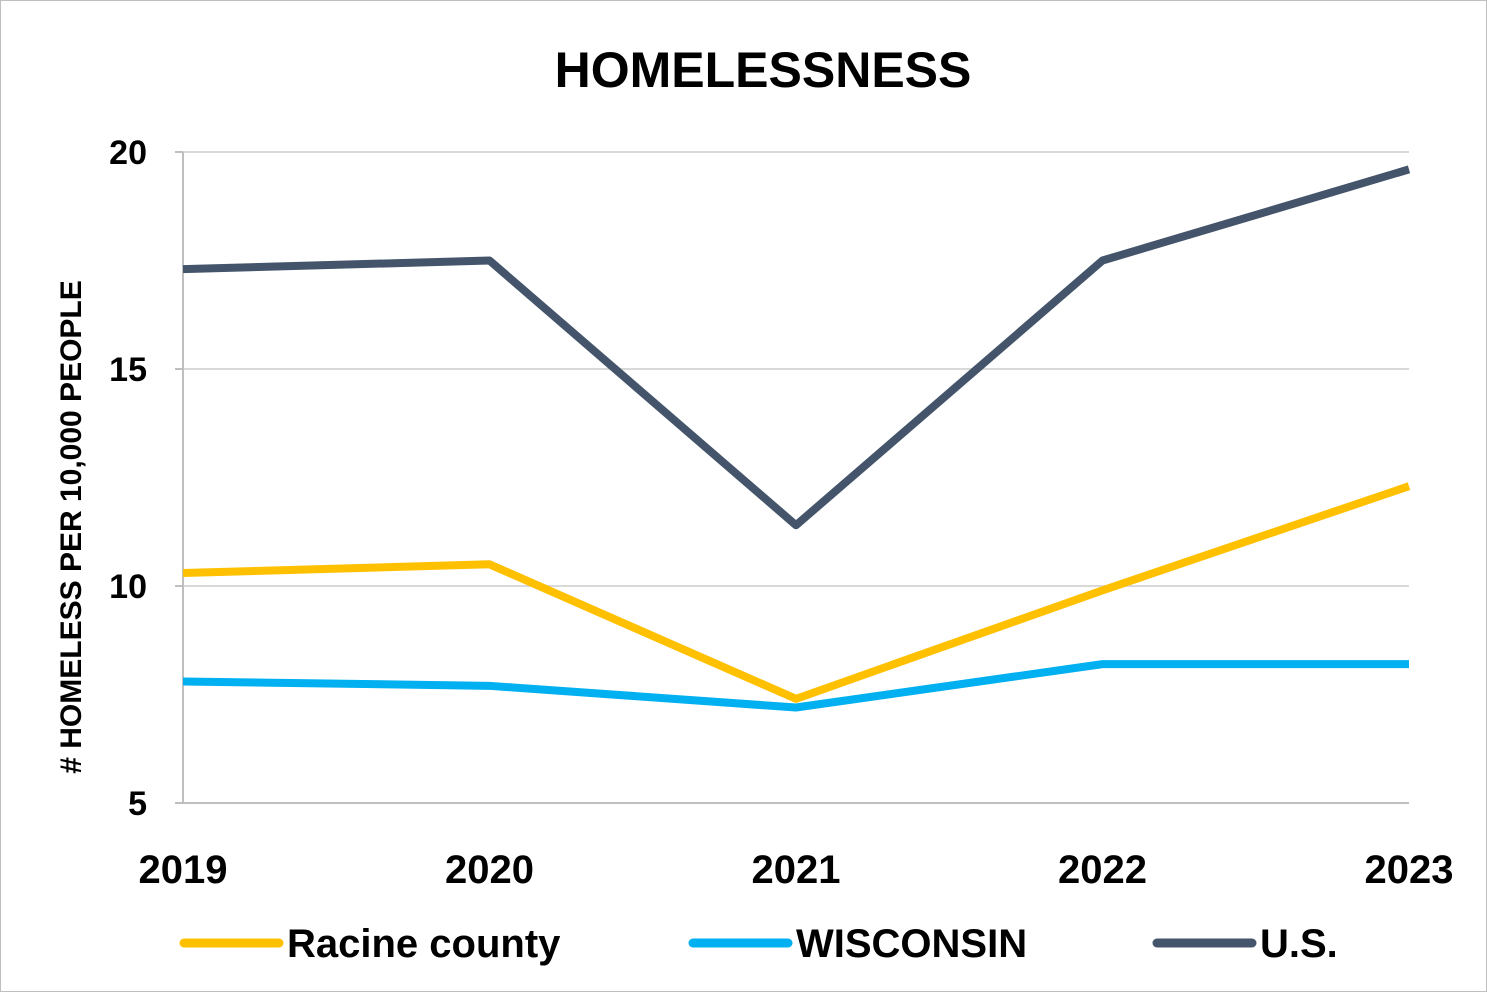 The height and width of the screenshot is (993, 1487). What do you see at coordinates (137, 804) in the screenshot?
I see `y-tick-label-5: 5` at bounding box center [137, 804].